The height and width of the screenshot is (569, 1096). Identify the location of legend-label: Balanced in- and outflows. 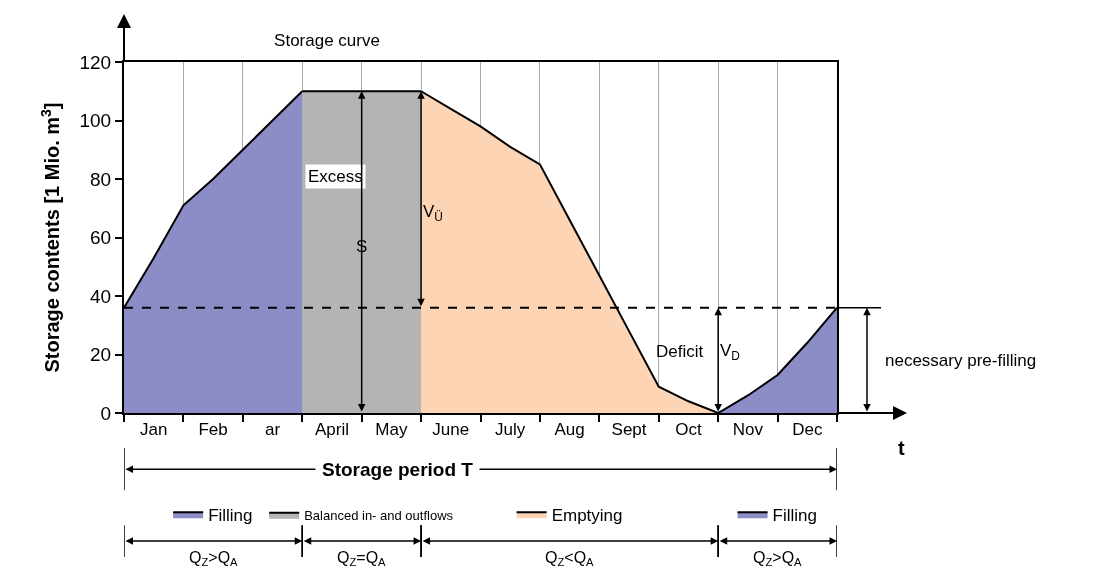
(379, 515).